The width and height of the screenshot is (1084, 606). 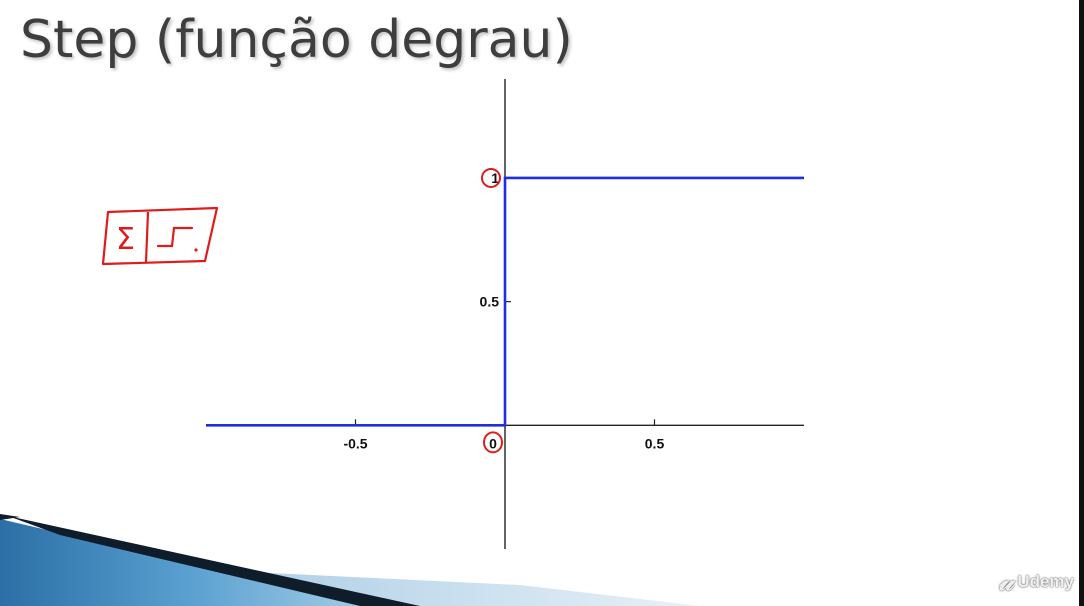 What do you see at coordinates (355, 443) in the screenshot?
I see `x-tick-label: -0.5` at bounding box center [355, 443].